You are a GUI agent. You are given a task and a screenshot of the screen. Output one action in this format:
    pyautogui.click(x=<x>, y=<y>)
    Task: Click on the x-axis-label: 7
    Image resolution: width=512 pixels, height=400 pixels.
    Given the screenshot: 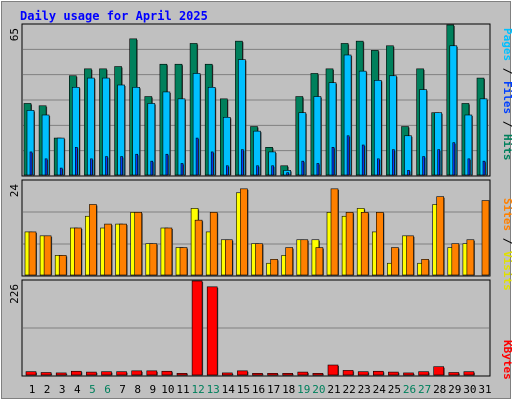 What is the action you would take?
    pyautogui.click(x=122, y=389)
    